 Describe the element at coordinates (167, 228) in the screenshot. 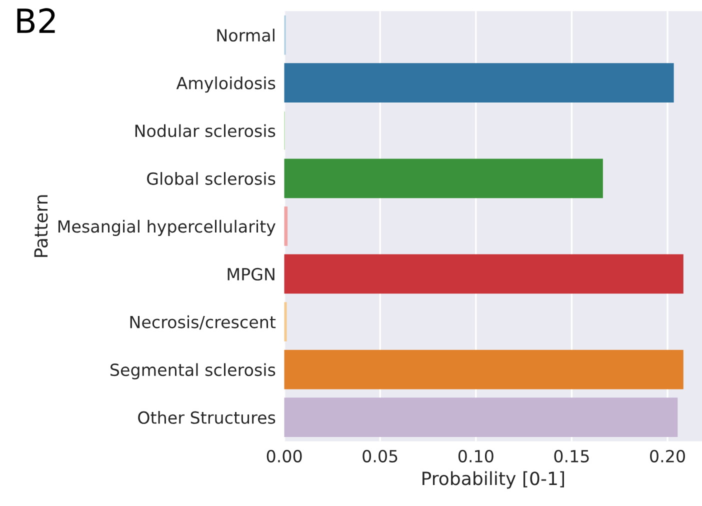

I see `y-tick-label: Mesangial hypercellularity` at that location.